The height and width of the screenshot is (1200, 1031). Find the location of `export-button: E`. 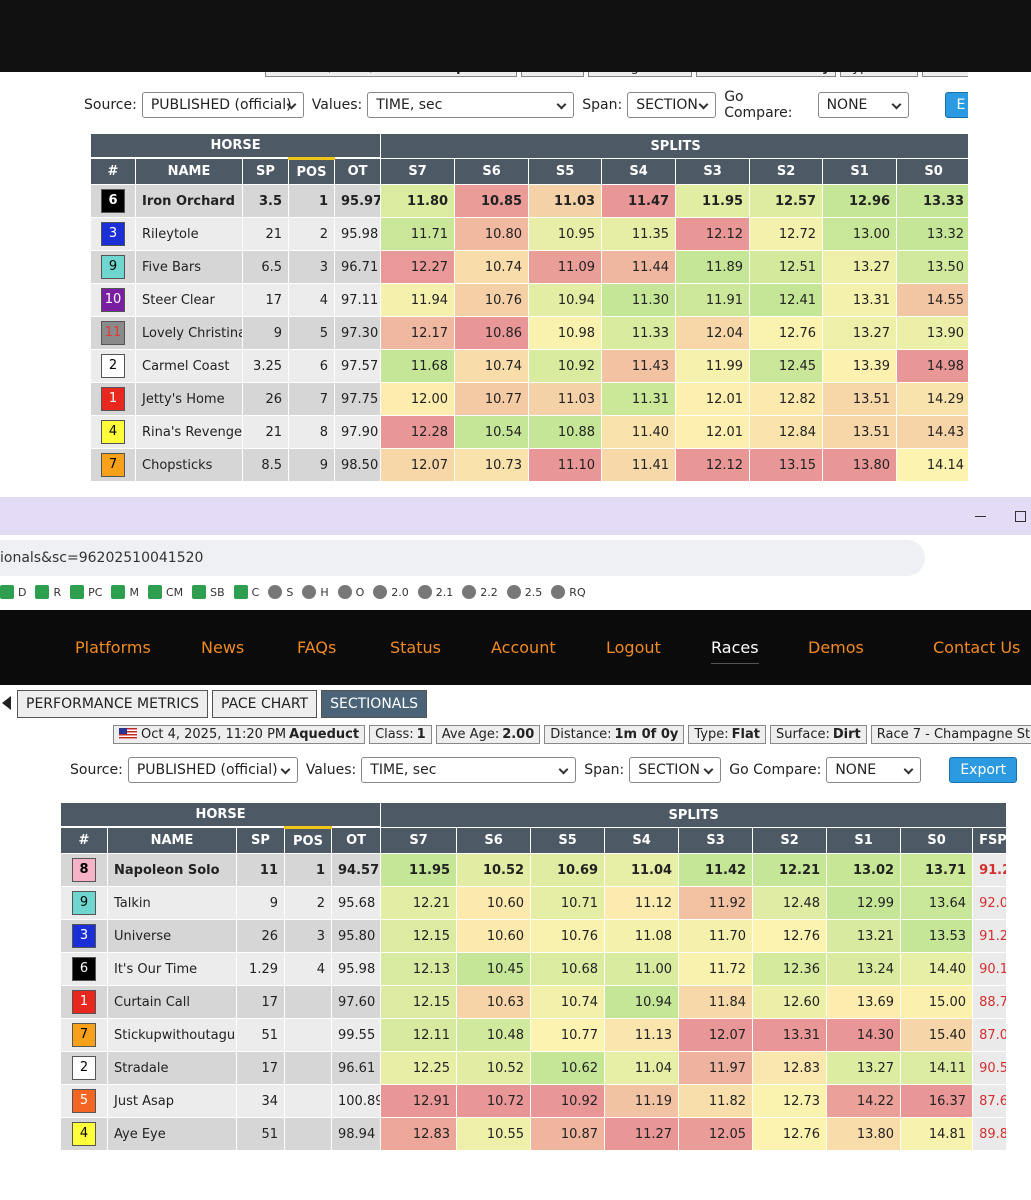

export-button: E is located at coordinates (956, 105).